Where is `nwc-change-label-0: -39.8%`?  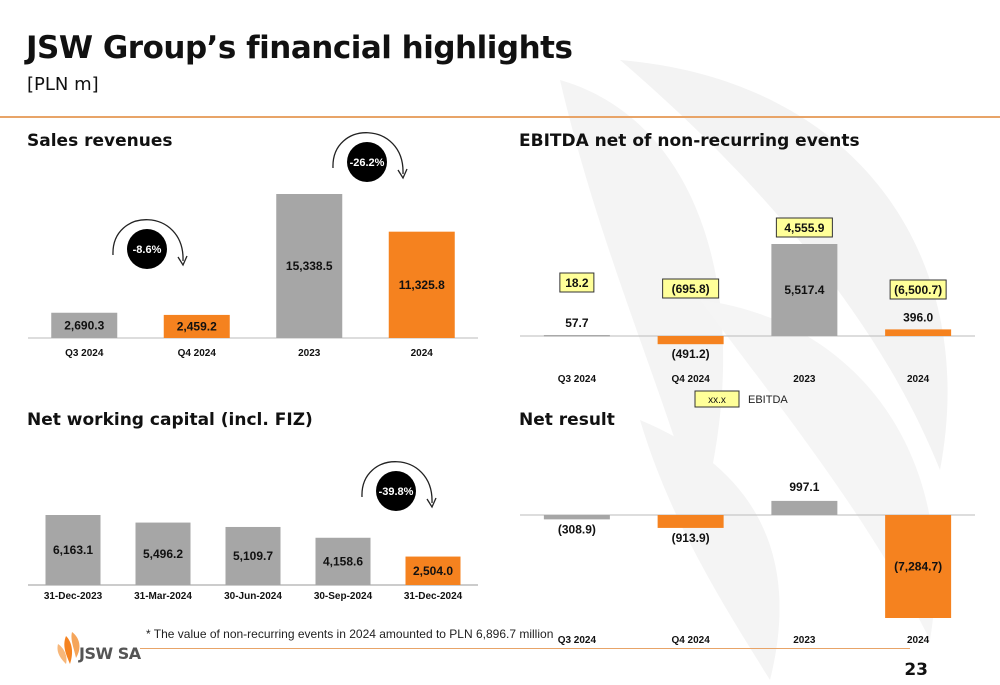 nwc-change-label-0: -39.8% is located at coordinates (396, 492).